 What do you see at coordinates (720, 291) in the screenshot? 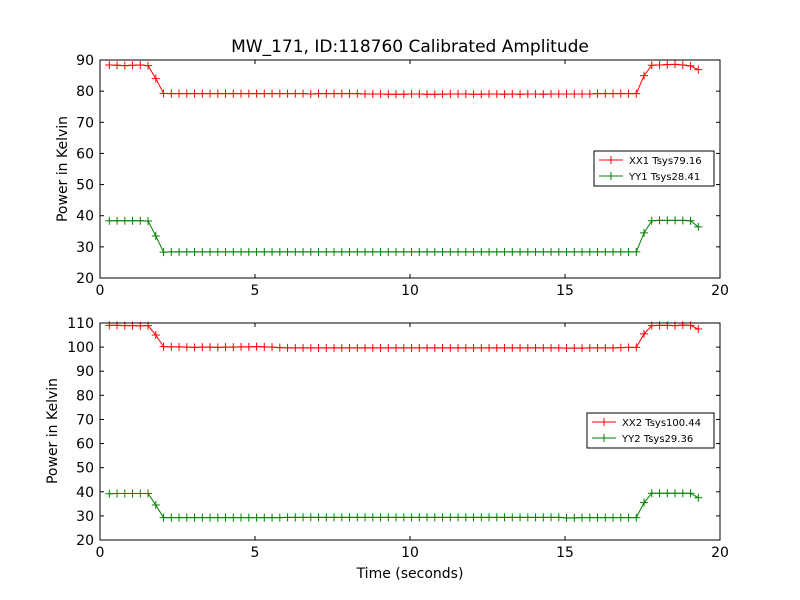
I see `top-xtick-label: 20` at bounding box center [720, 291].